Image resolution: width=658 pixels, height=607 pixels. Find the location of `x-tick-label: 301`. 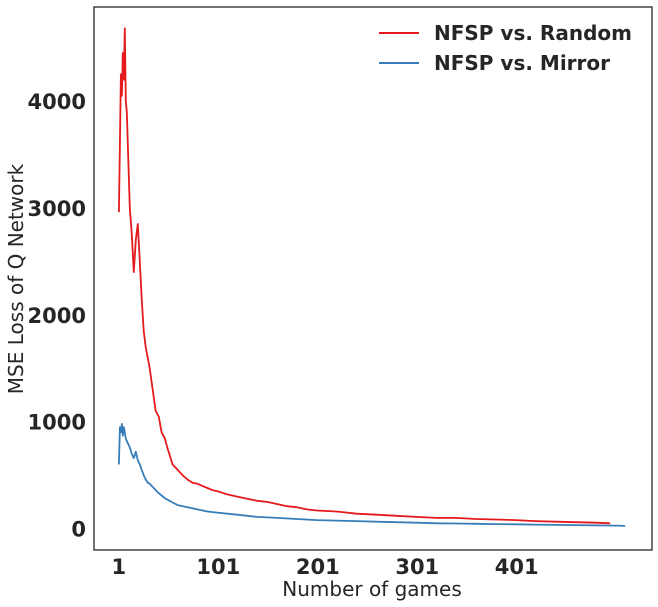

x-tick-label: 301 is located at coordinates (417, 567).